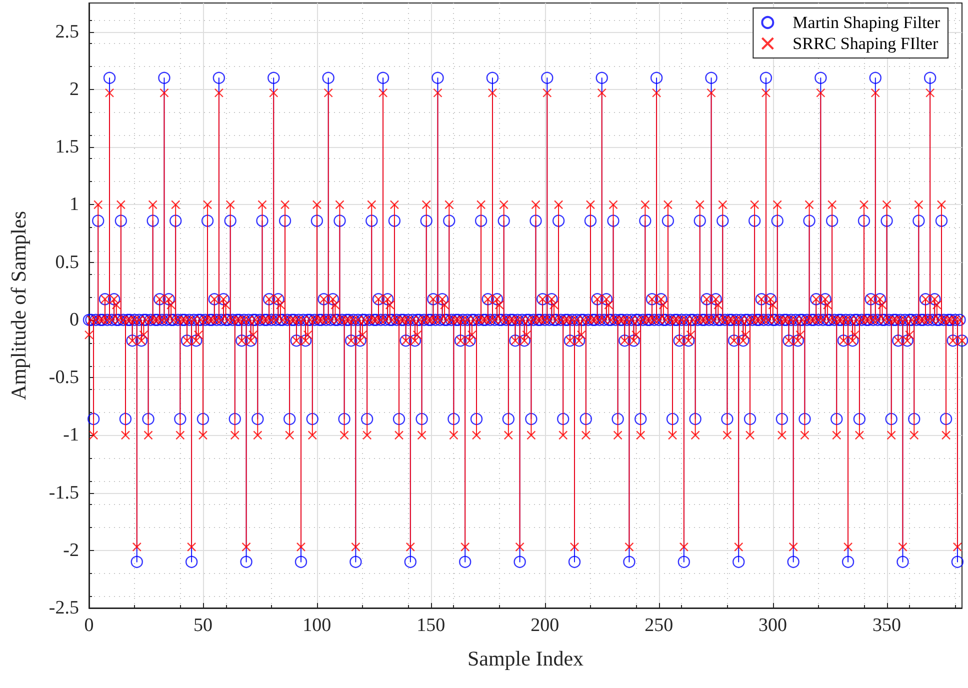 Image resolution: width=968 pixels, height=688 pixels. Describe the element at coordinates (887, 625) in the screenshot. I see `x-tick-label: 350` at that location.